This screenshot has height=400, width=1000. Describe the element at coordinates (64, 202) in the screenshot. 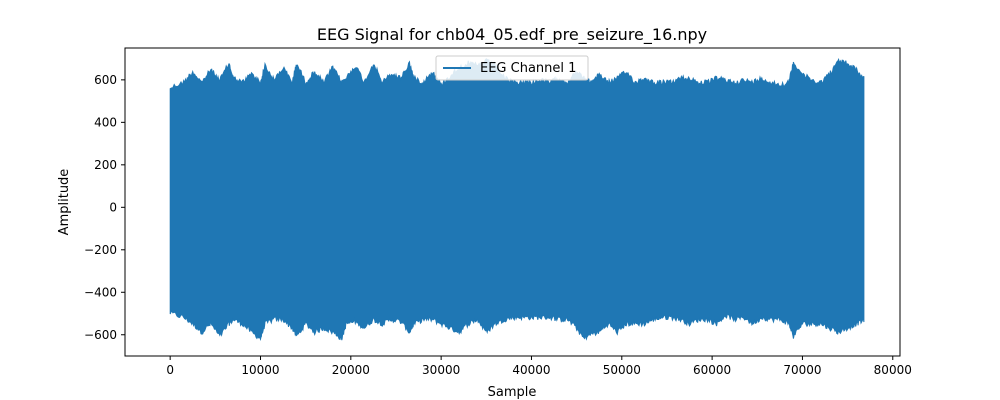

I see `y-axis-label: Amplitude` at that location.